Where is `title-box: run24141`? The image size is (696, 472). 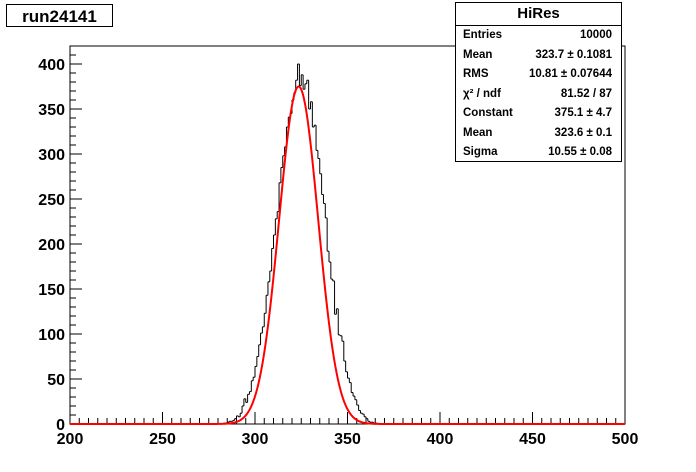
title-box: run24141 is located at coordinates (59, 15).